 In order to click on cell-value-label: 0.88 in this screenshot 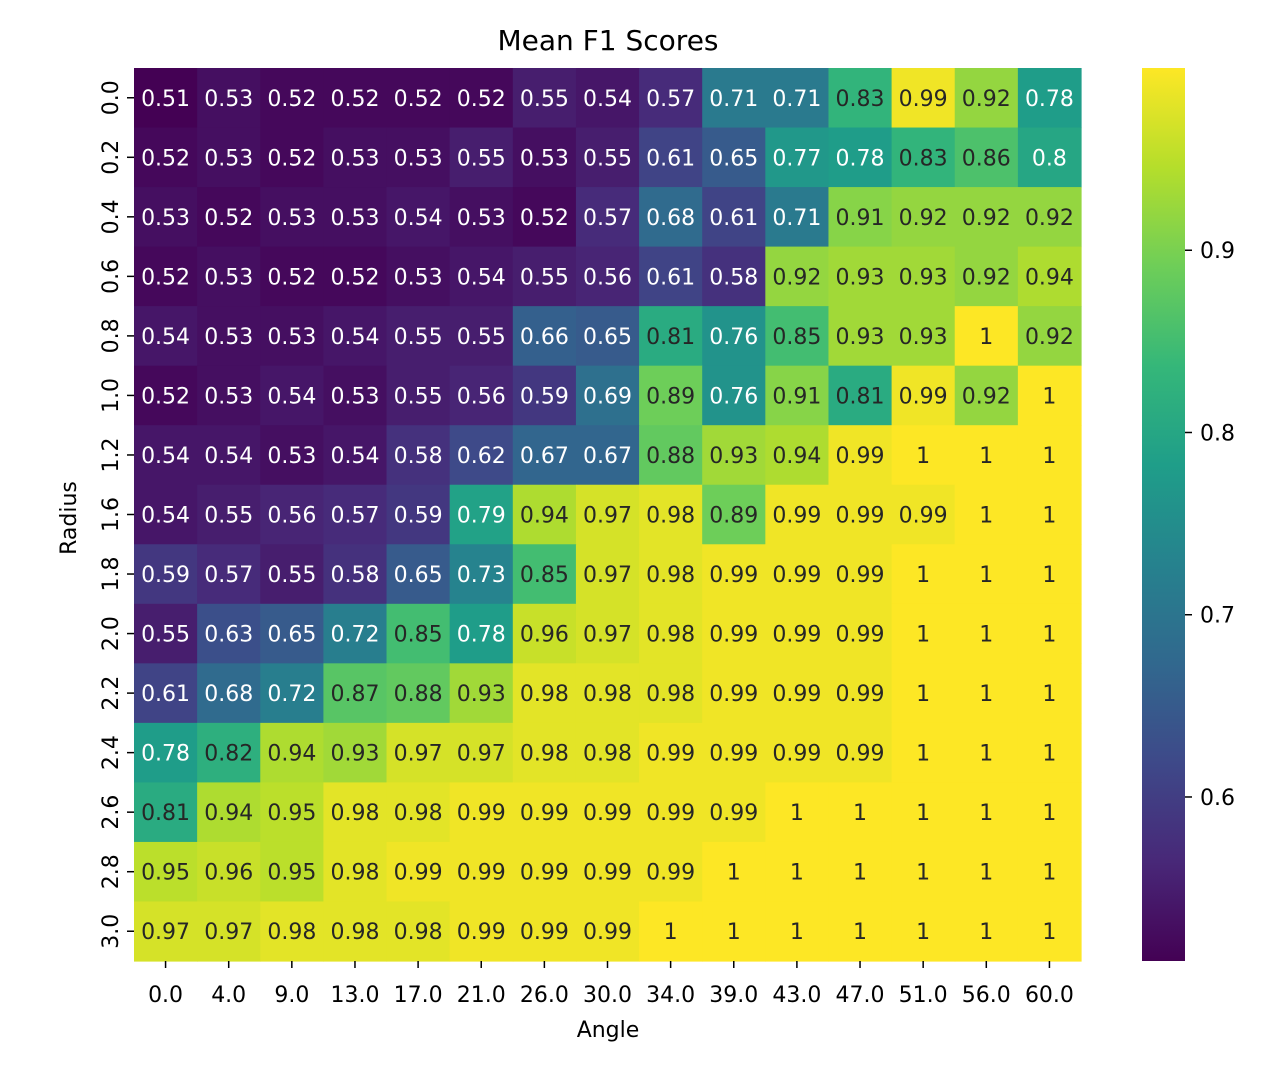, I will do `click(418, 694)`.